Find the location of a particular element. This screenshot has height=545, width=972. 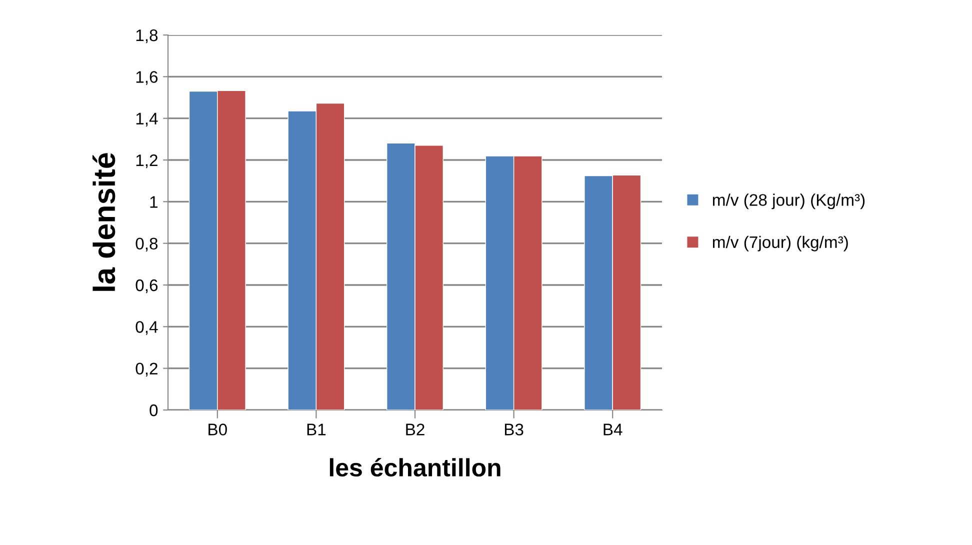

y-tick-label: 1,6 is located at coordinates (147, 78).